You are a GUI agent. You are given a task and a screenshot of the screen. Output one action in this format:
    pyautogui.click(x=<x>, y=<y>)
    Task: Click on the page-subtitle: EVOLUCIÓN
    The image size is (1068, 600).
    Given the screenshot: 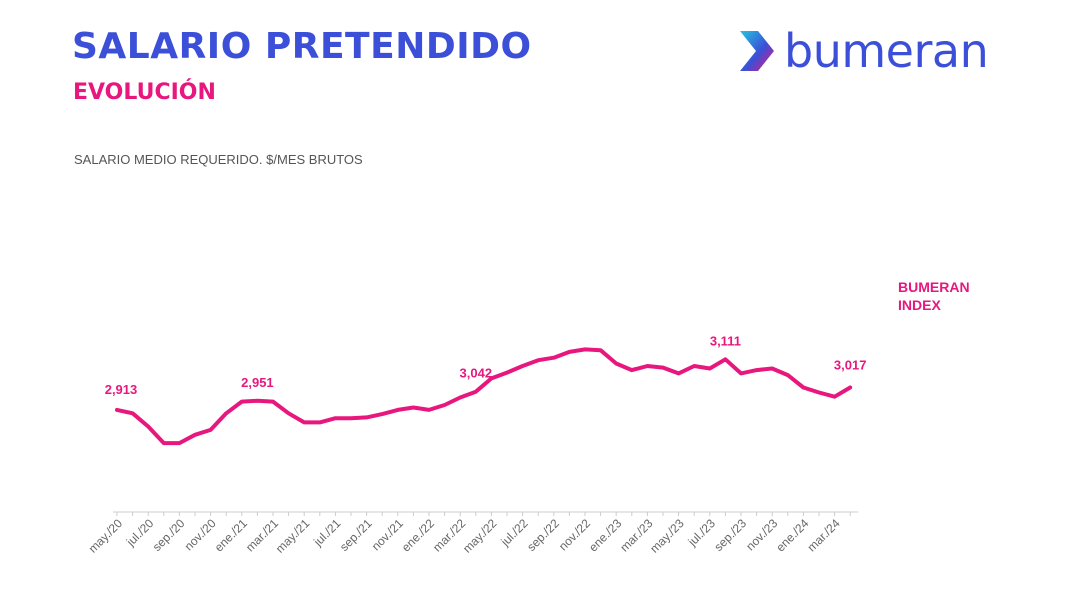 What is the action you would take?
    pyautogui.click(x=144, y=92)
    